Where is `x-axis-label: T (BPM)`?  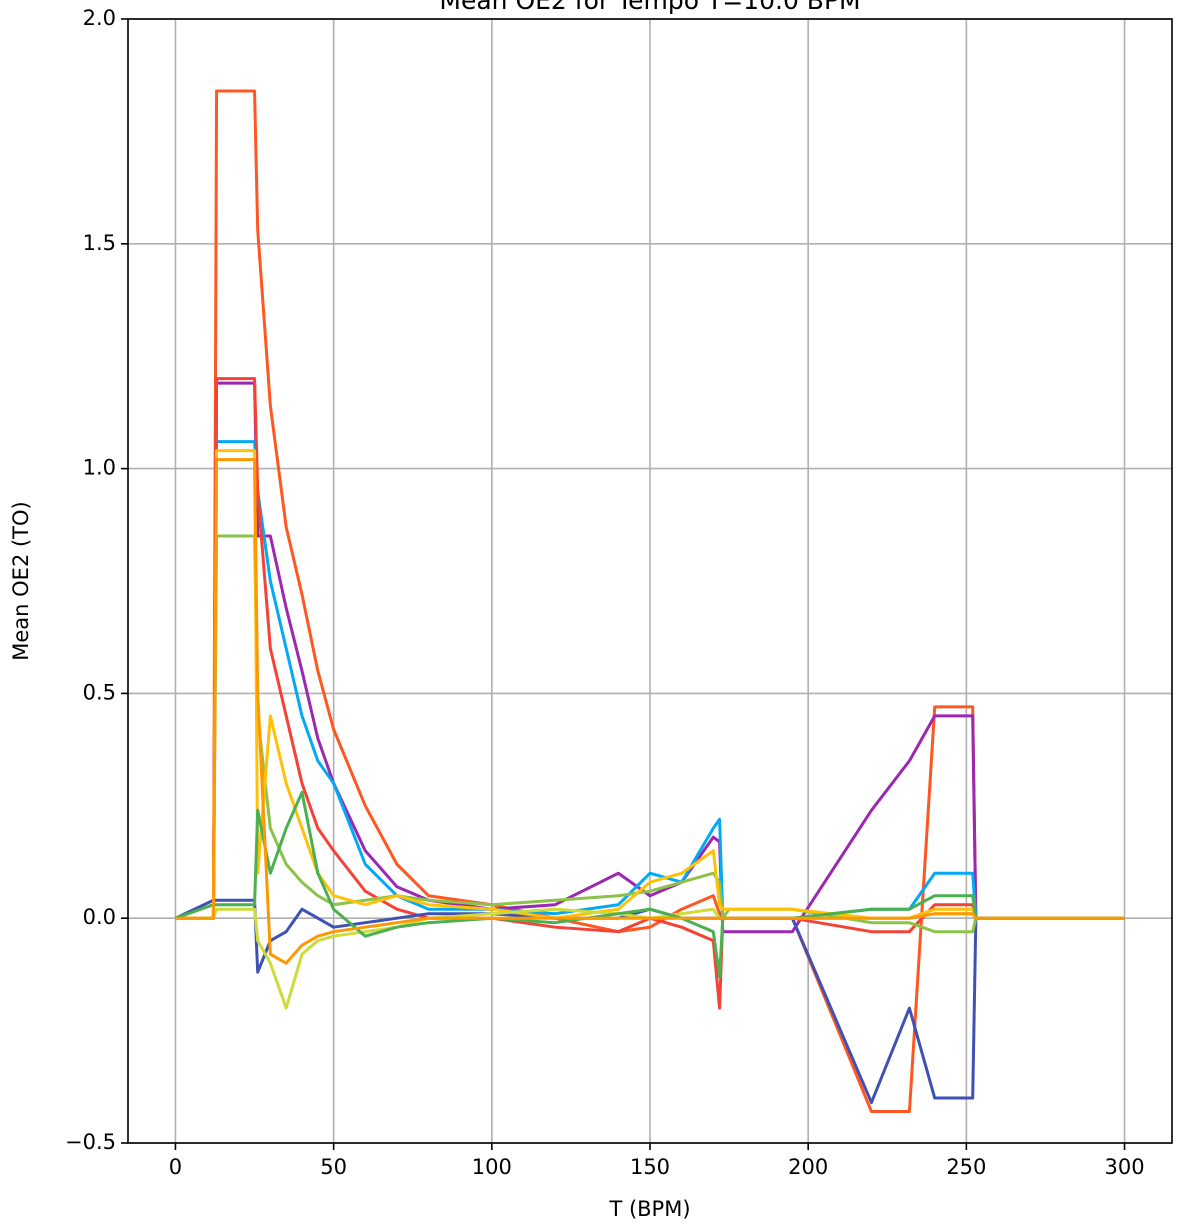
x-axis-label: T (BPM) is located at coordinates (649, 1209).